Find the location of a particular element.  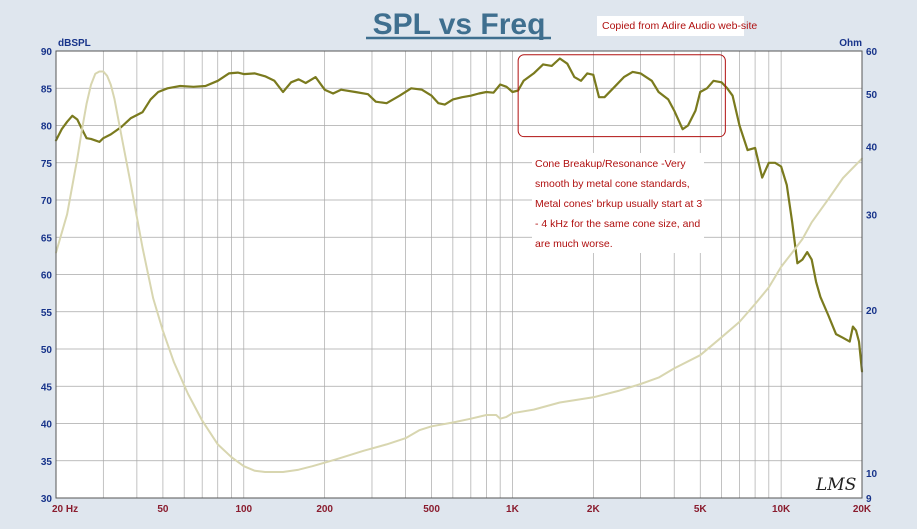

lms-signature: LMS is located at coordinates (835, 485).